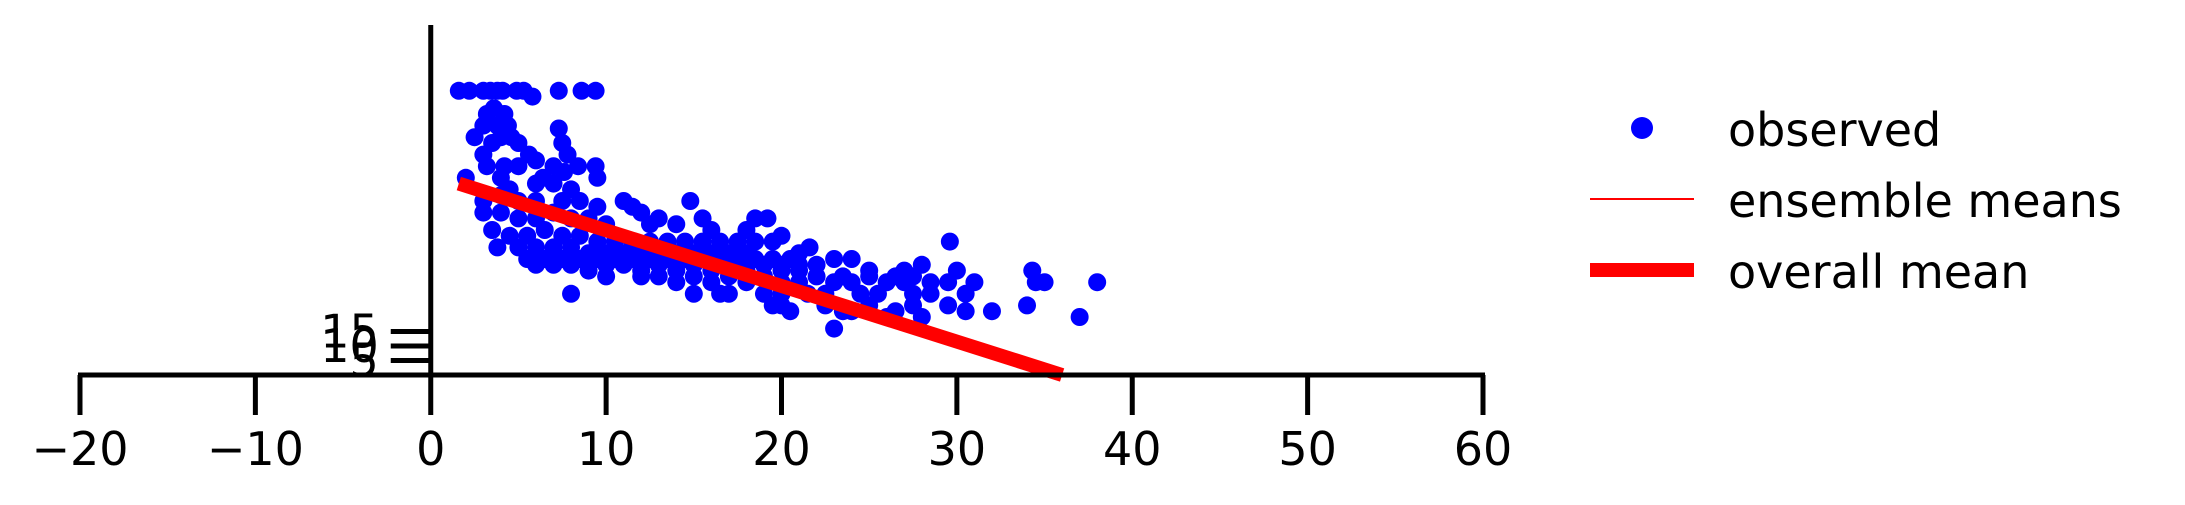 The image size is (2185, 505). I want to click on series-line-overall-mean, so click(760, 279).